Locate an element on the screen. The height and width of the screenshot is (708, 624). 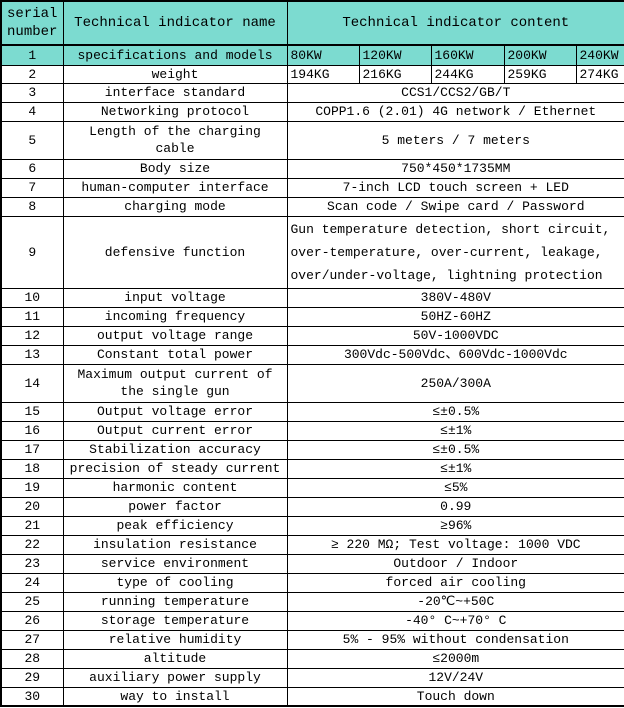
indicator-name-cell: interface standard is located at coordinates (175, 92).